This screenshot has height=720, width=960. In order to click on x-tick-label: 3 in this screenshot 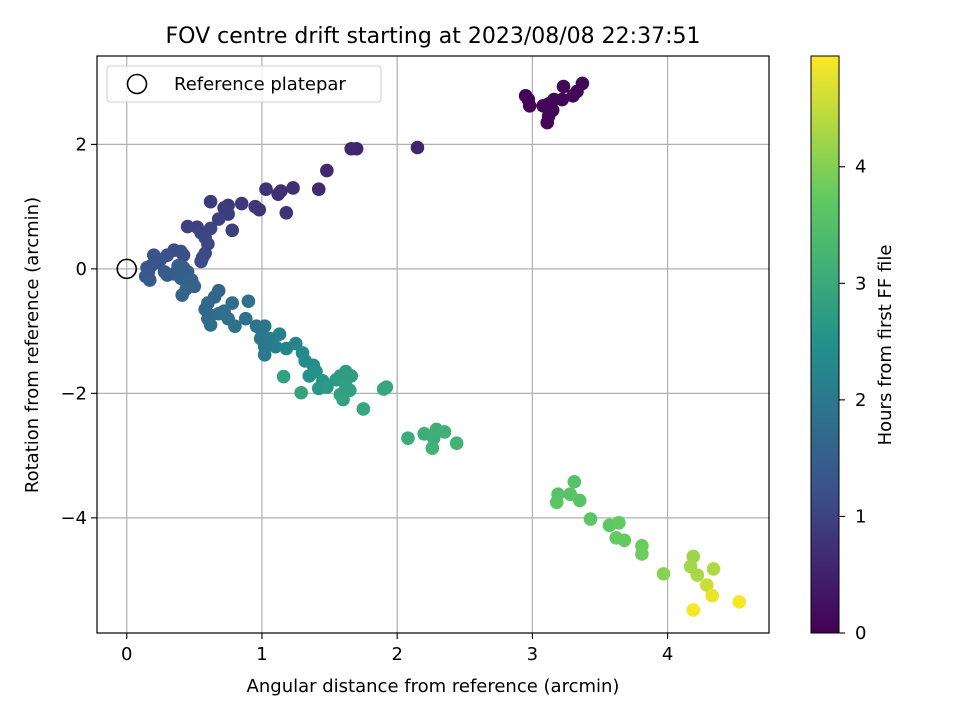, I will do `click(532, 654)`.